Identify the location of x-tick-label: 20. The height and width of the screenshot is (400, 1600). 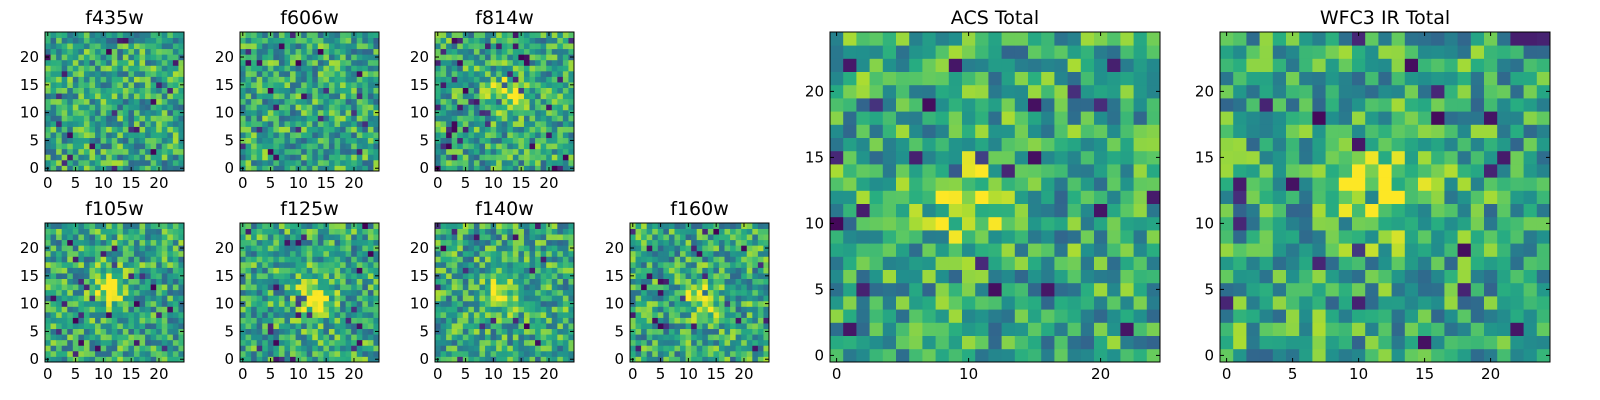
(158, 183).